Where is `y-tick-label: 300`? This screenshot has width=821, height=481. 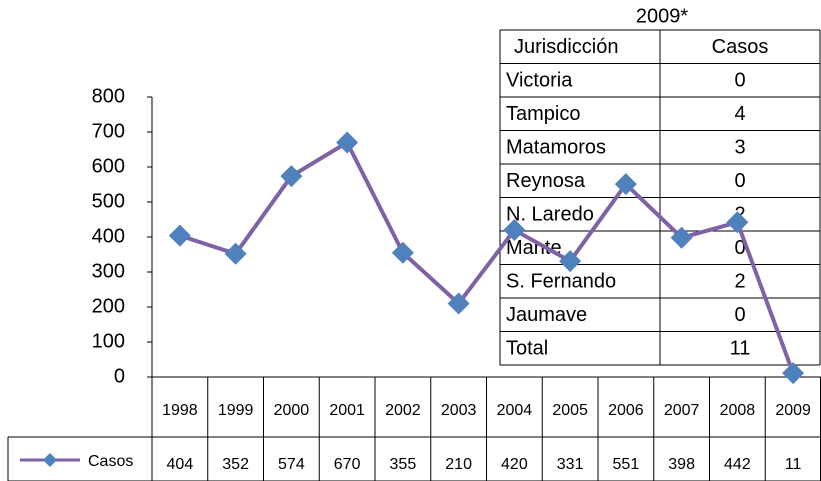 y-tick-label: 300 is located at coordinates (108, 271).